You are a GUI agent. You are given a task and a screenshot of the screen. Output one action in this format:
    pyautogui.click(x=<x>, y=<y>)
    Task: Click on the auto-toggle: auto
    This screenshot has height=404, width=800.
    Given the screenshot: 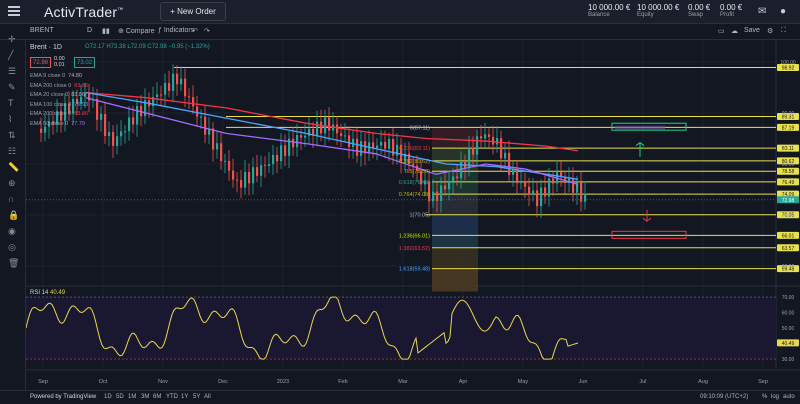 What is the action you would take?
    pyautogui.click(x=789, y=397)
    